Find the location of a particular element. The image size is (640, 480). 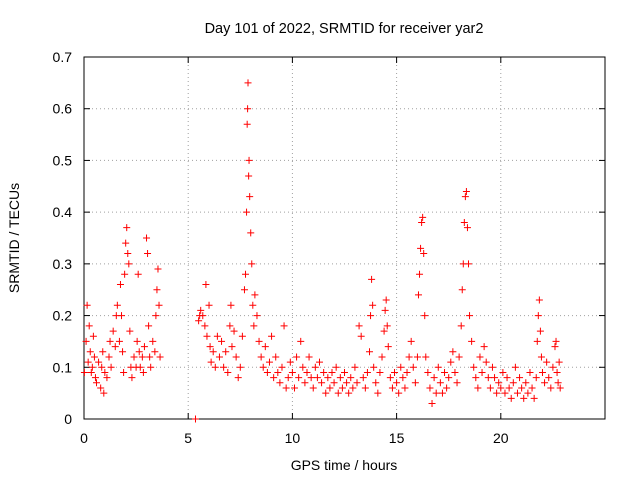

y-tick-label: 0.2 is located at coordinates (63, 316).